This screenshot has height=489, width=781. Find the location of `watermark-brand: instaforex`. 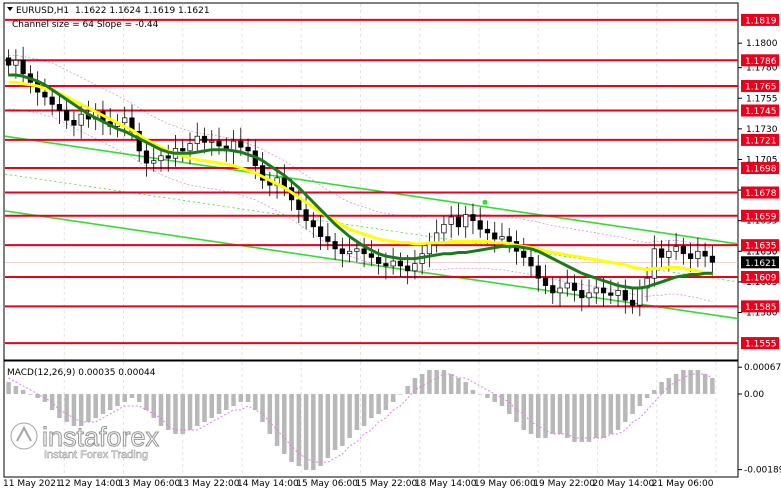

watermark-brand: instaforex is located at coordinates (101, 437).